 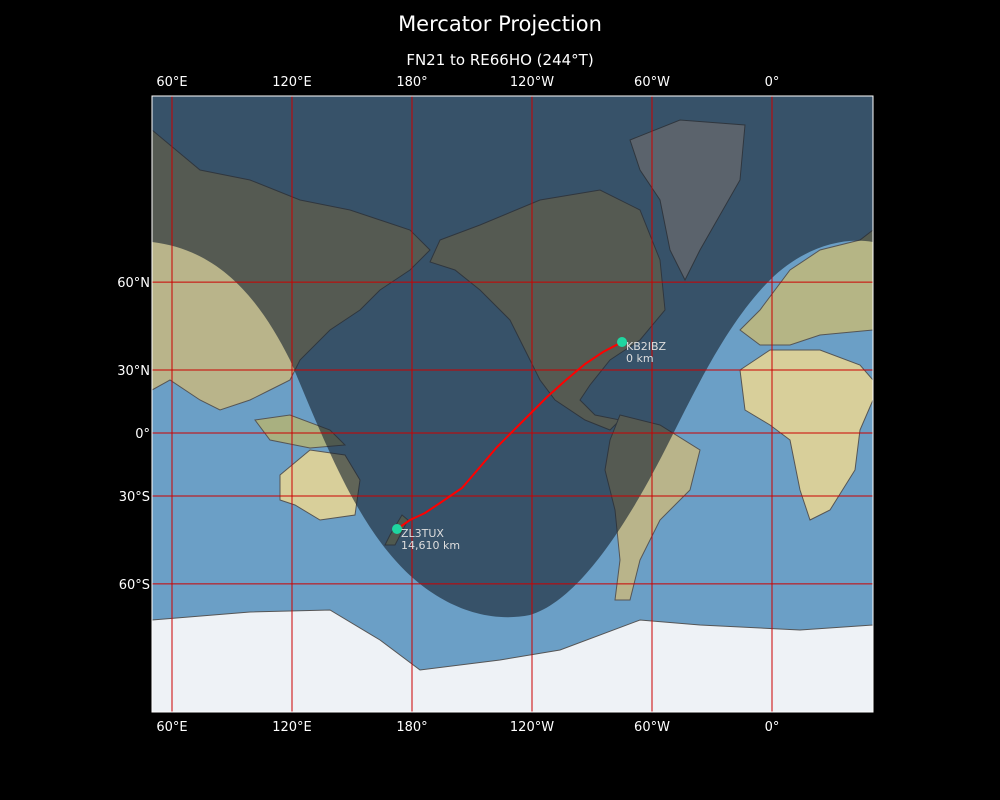 What do you see at coordinates (622, 342) in the screenshot?
I see `station-marker-start` at bounding box center [622, 342].